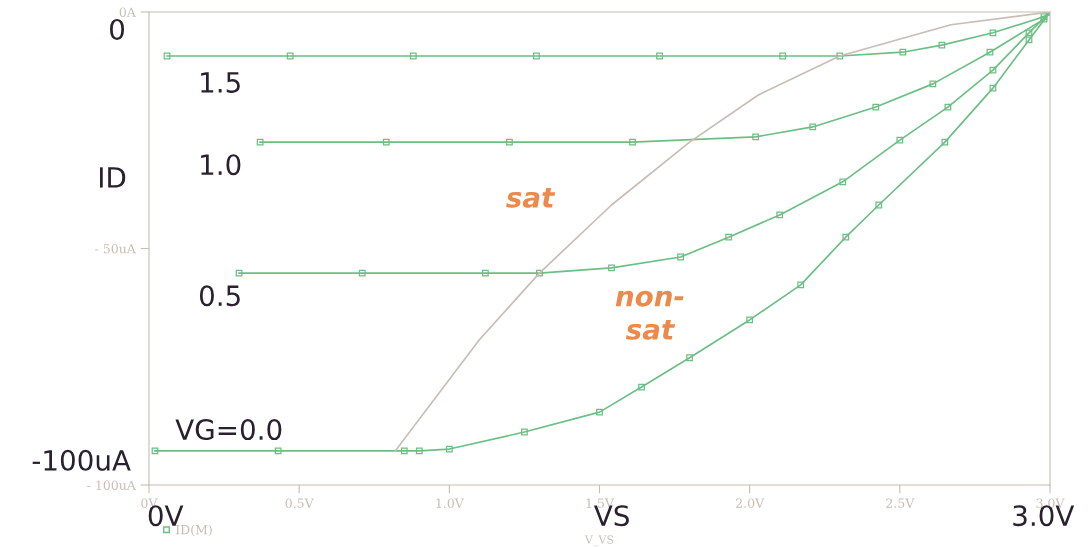 This screenshot has width=1089, height=548. What do you see at coordinates (450, 503) in the screenshot?
I see `x-tick-label: 1.0V` at bounding box center [450, 503].